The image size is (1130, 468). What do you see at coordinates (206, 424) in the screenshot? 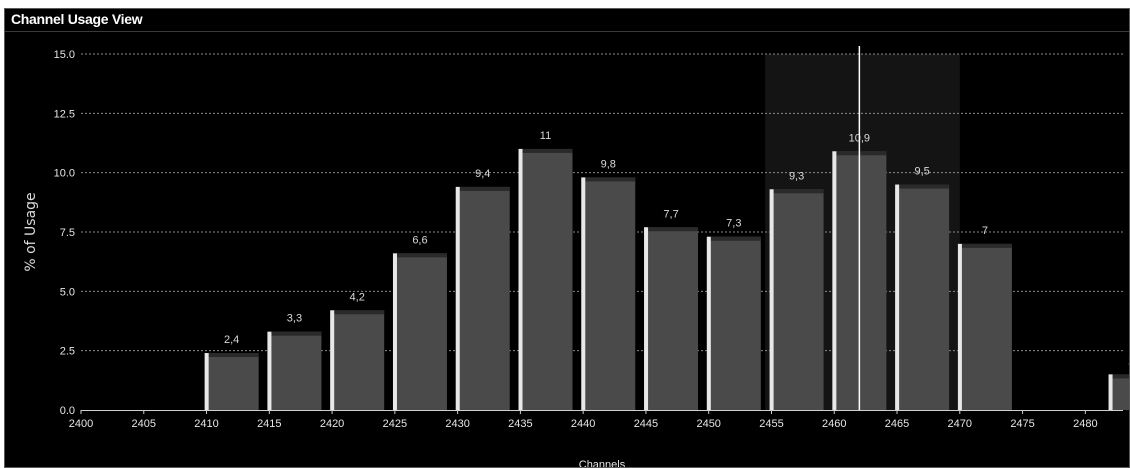
I see `x-tick-label: 2410` at bounding box center [206, 424].